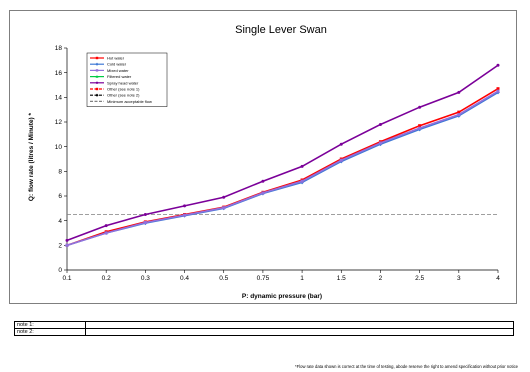 The height and width of the screenshot is (372, 530). Describe the element at coordinates (341, 278) in the screenshot. I see `x-tick-label: 1.5` at that location.